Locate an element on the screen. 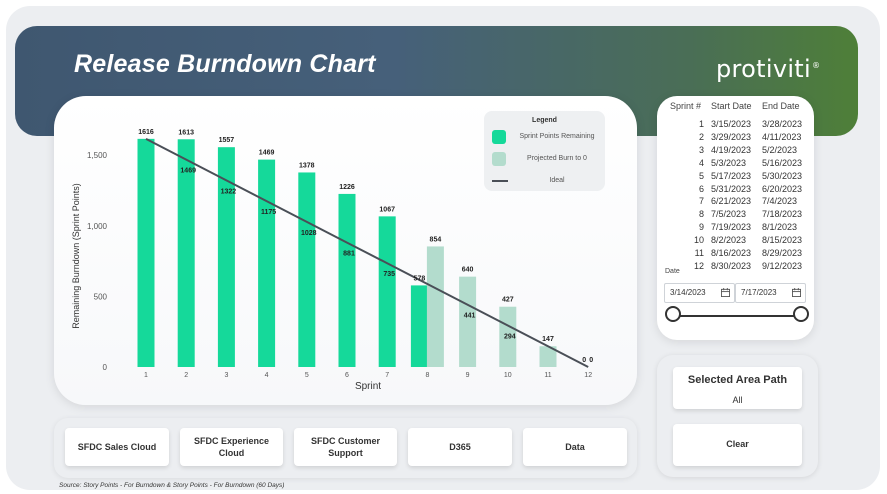 Image resolution: width=887 pixels, height=494 pixels. sprint-number-cell: 3 is located at coordinates (701, 149).